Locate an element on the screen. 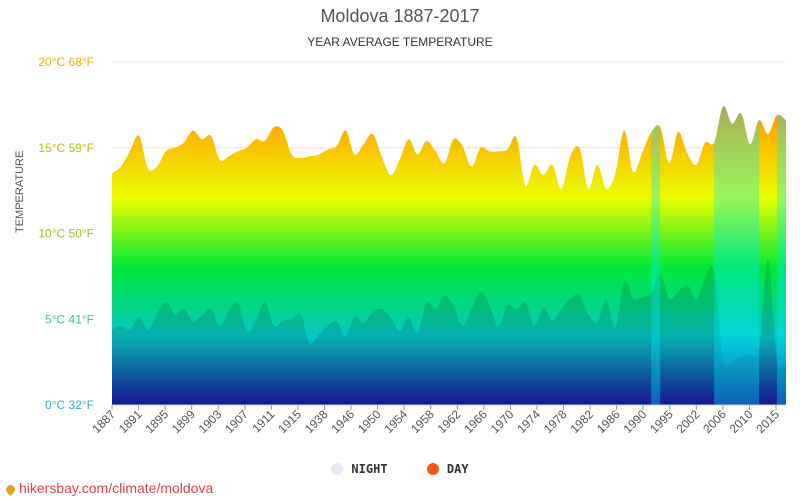  x-tick-label: 1962 is located at coordinates (449, 421).